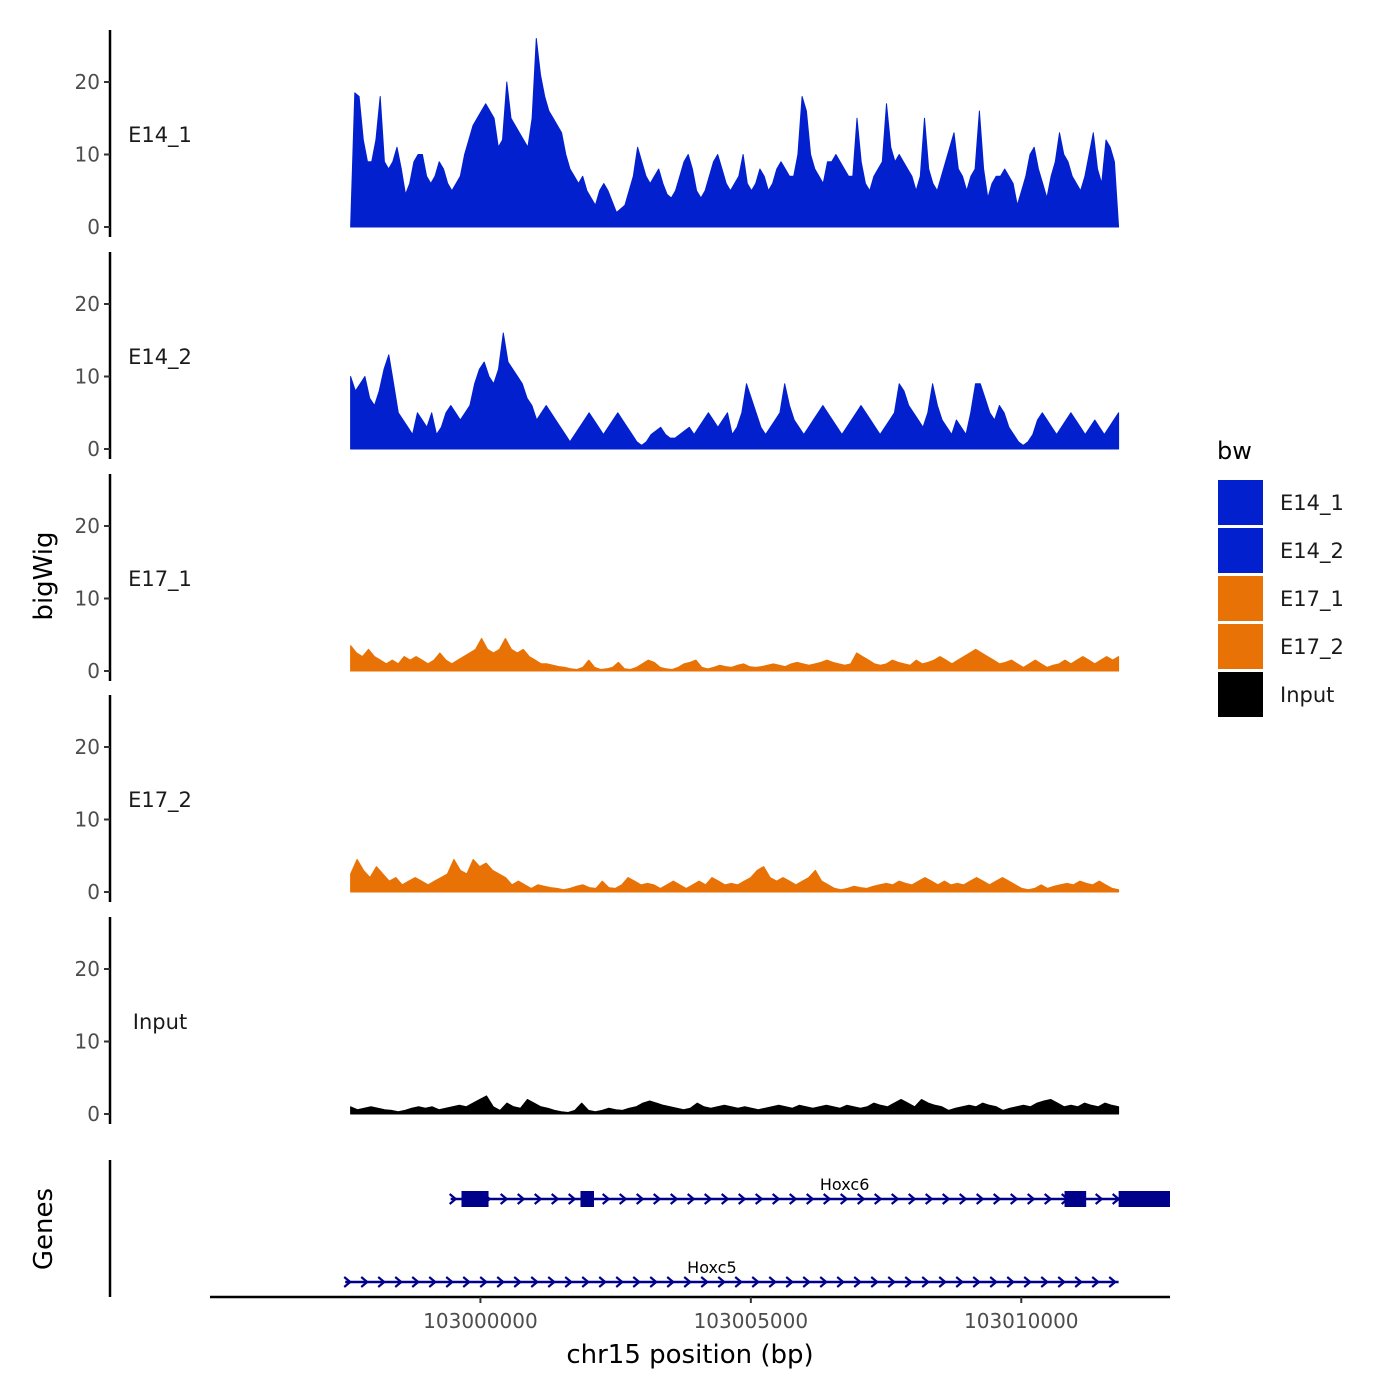  What do you see at coordinates (160, 135) in the screenshot?
I see `track-label-e14_1: E14_1` at bounding box center [160, 135].